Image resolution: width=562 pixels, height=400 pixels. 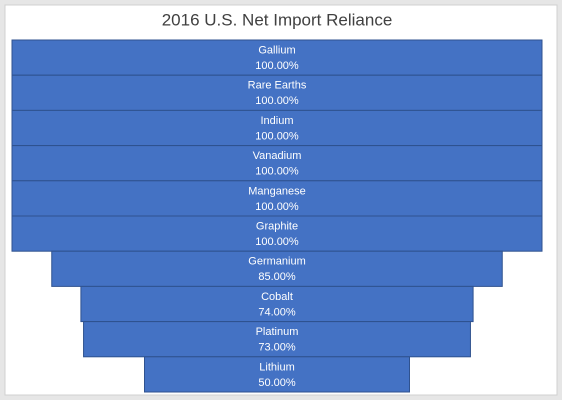 I want to click on category-label: Lithium, so click(x=276, y=367).